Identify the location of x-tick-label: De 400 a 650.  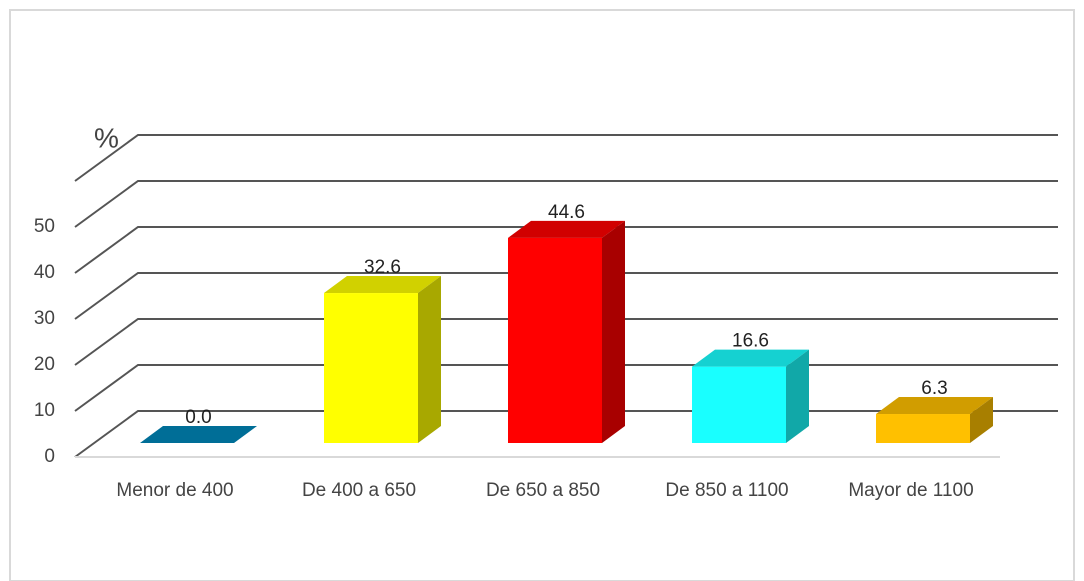
(359, 490).